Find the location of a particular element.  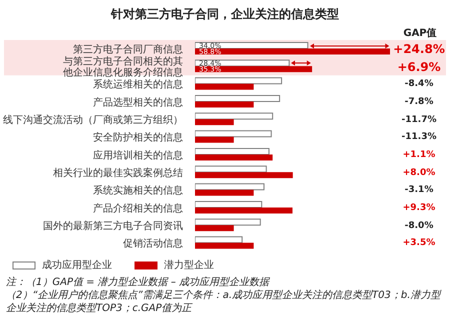

y-tick-label: 应用培训相关的信息 is located at coordinates (138, 155).